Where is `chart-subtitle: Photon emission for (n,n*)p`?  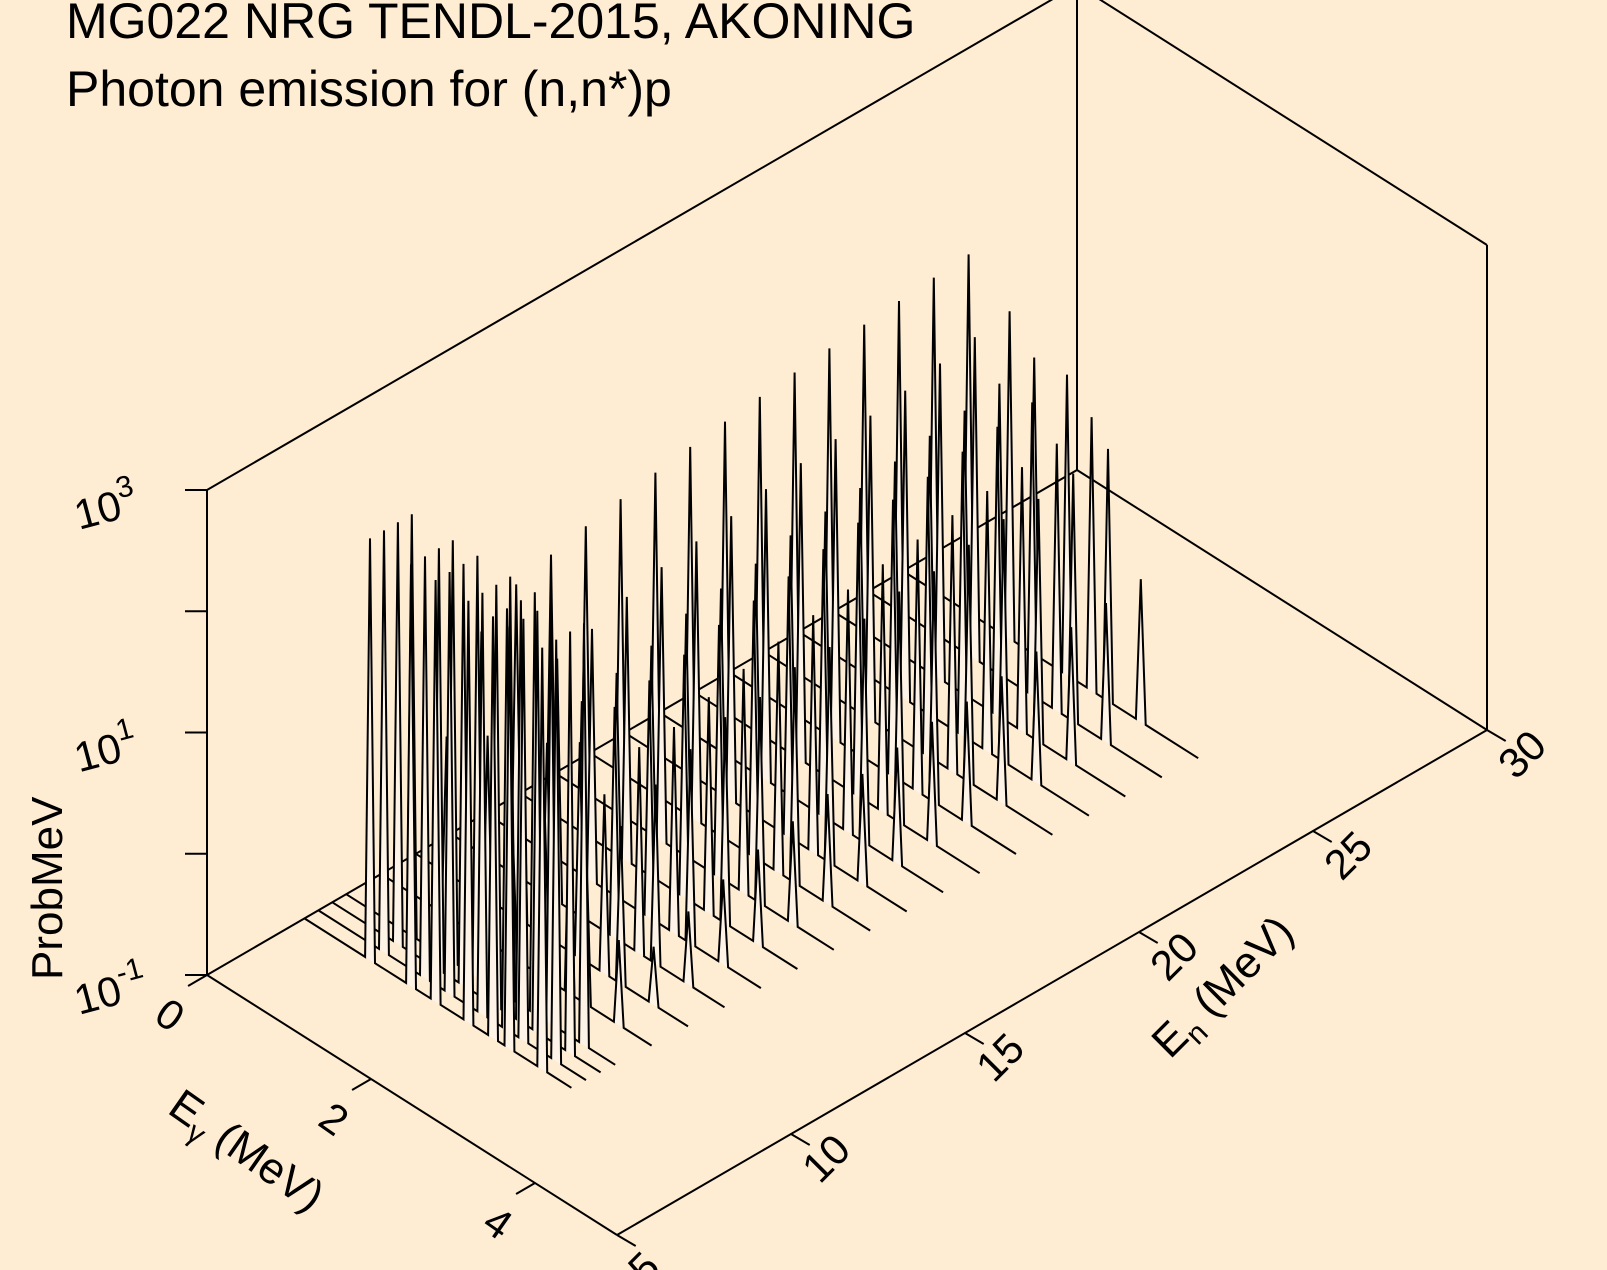 chart-subtitle: Photon emission for (n,n*)p is located at coordinates (369, 89).